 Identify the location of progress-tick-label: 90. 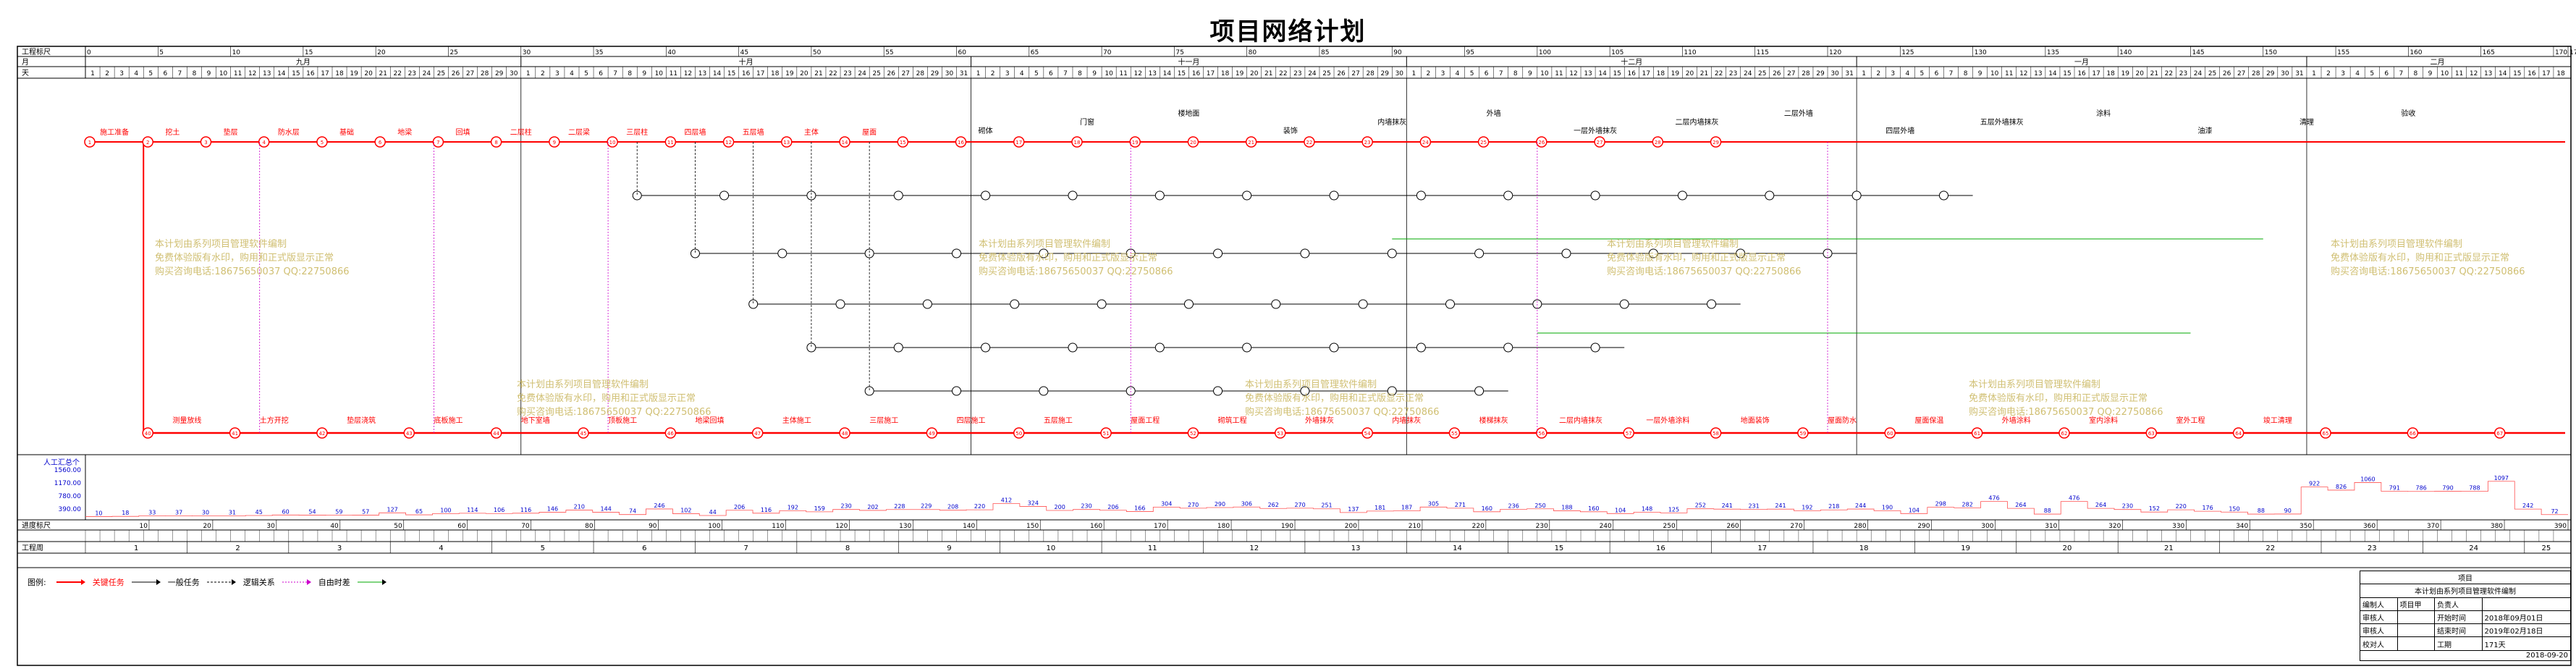
(653, 526).